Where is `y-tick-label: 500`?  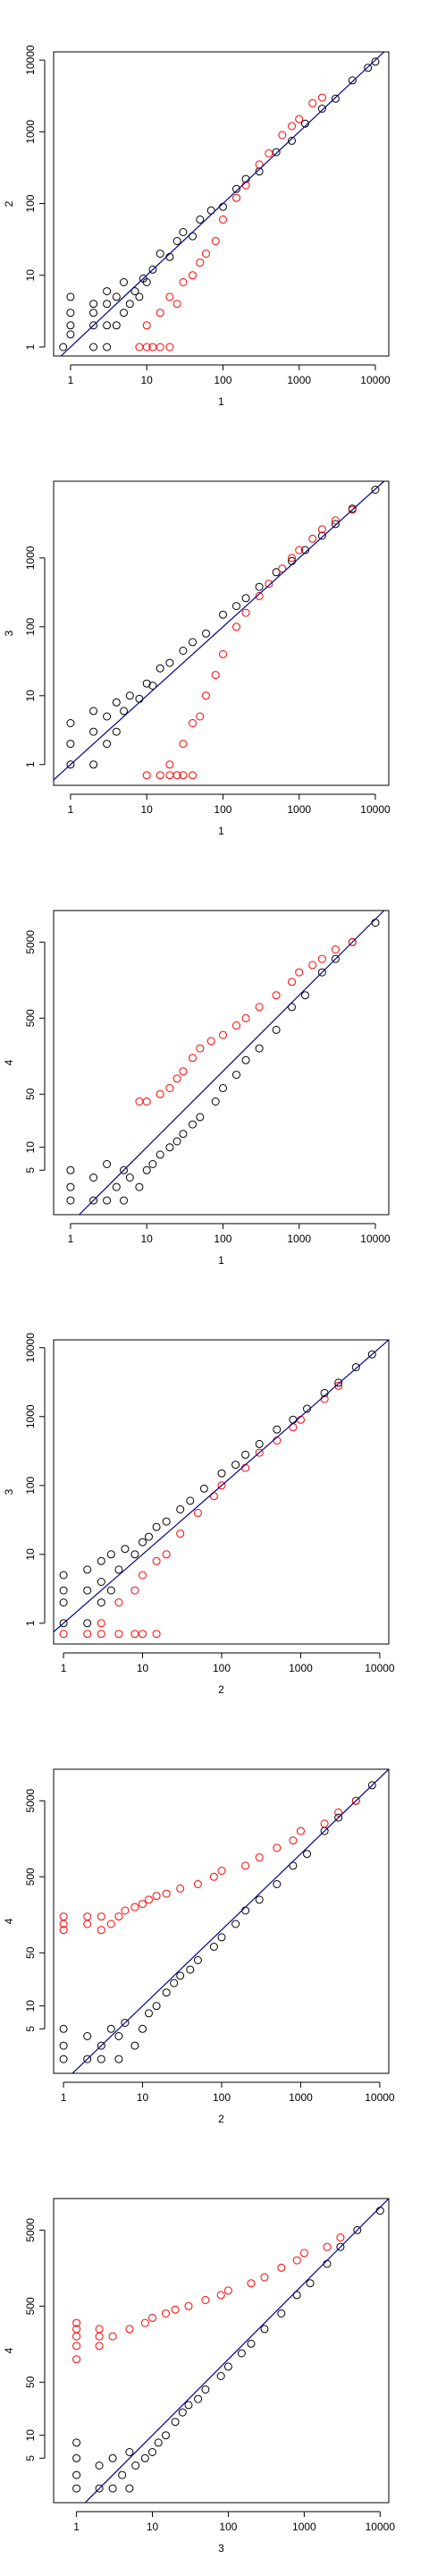
y-tick-label: 500 is located at coordinates (31, 1876).